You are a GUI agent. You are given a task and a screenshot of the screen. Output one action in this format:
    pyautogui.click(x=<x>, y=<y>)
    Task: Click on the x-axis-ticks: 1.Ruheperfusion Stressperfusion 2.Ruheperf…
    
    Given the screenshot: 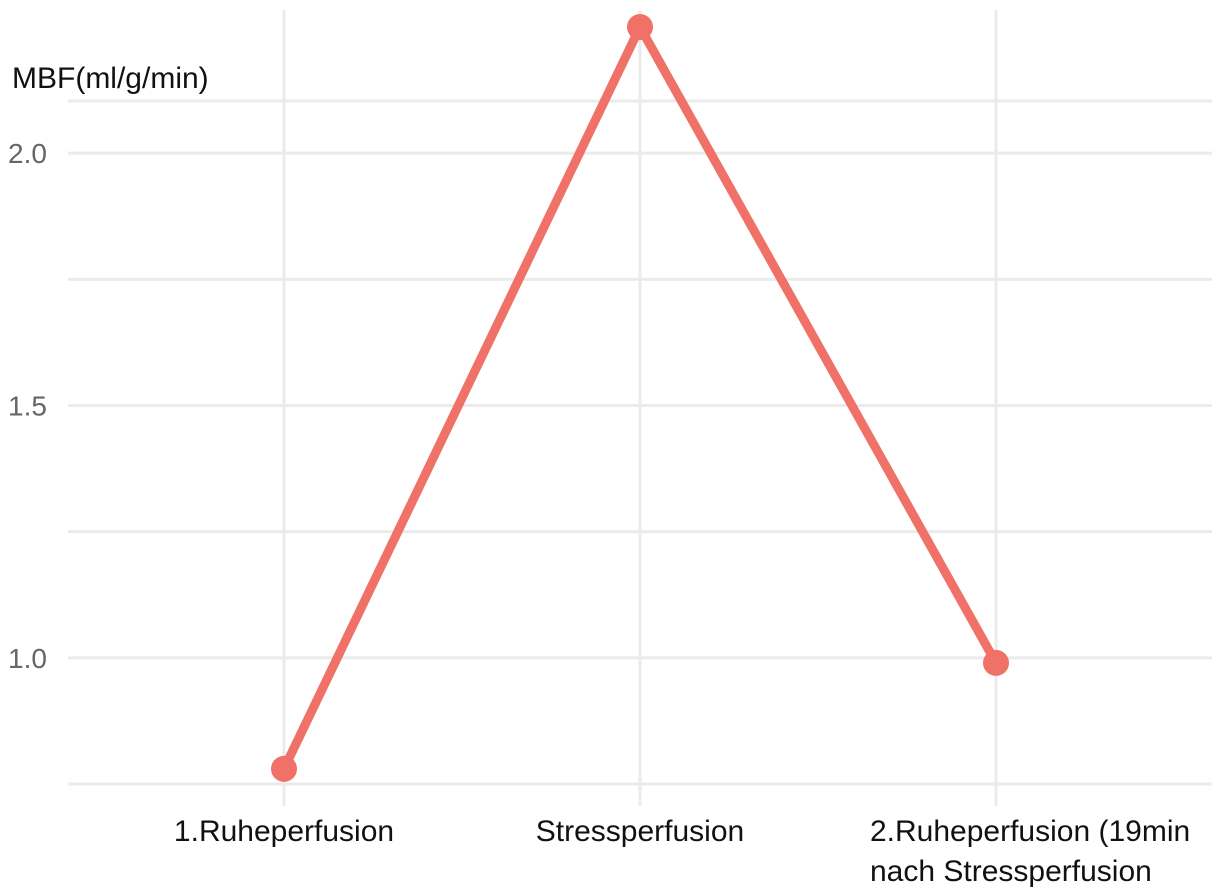 What is the action you would take?
    pyautogui.click(x=682, y=851)
    